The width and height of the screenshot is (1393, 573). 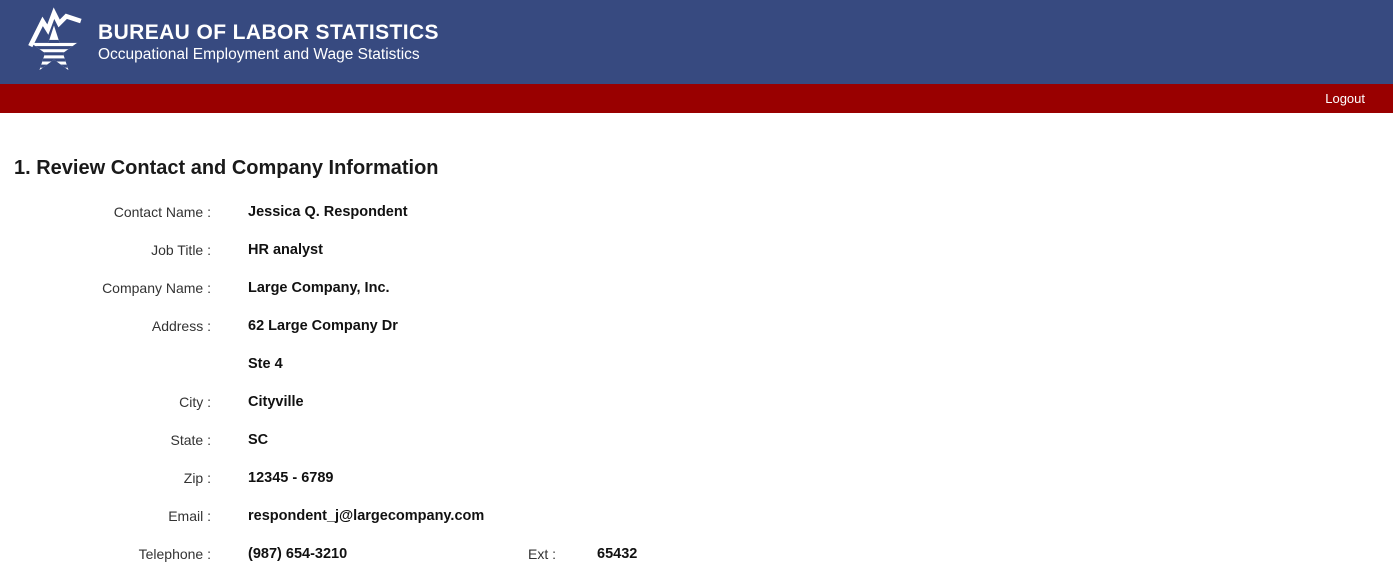 What do you see at coordinates (258, 440) in the screenshot?
I see `field-value: SC` at bounding box center [258, 440].